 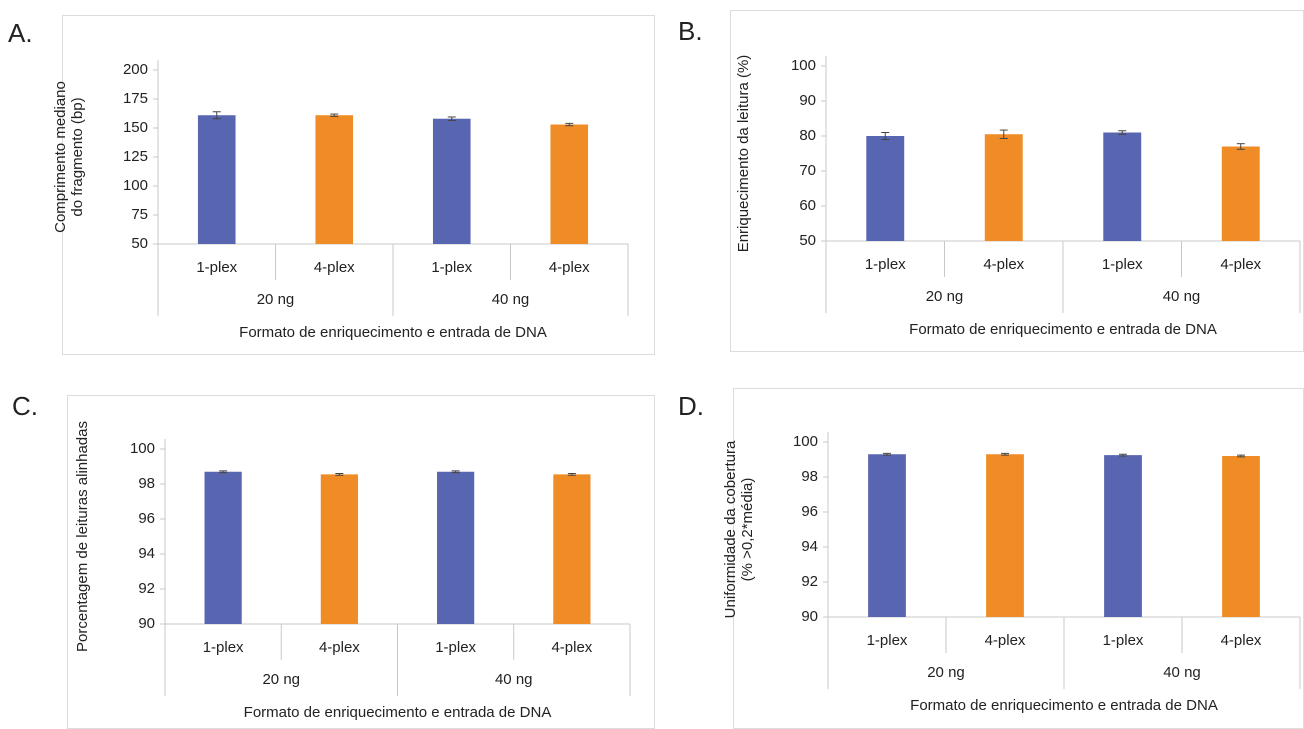 What do you see at coordinates (691, 406) in the screenshot?
I see `panel-label: D.` at bounding box center [691, 406].